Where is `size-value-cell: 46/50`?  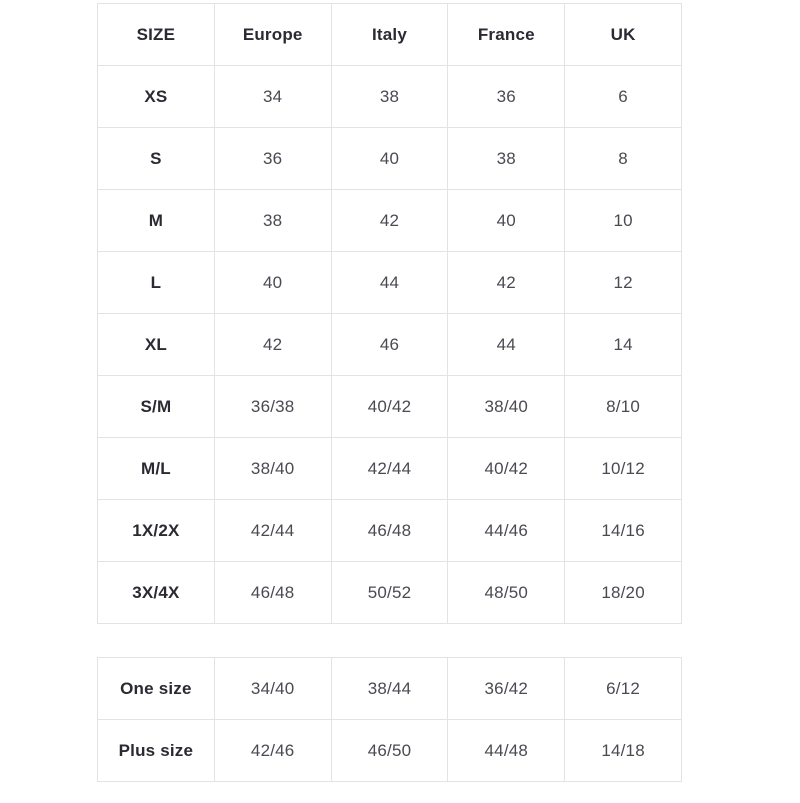
size-value-cell: 46/50 is located at coordinates (389, 750).